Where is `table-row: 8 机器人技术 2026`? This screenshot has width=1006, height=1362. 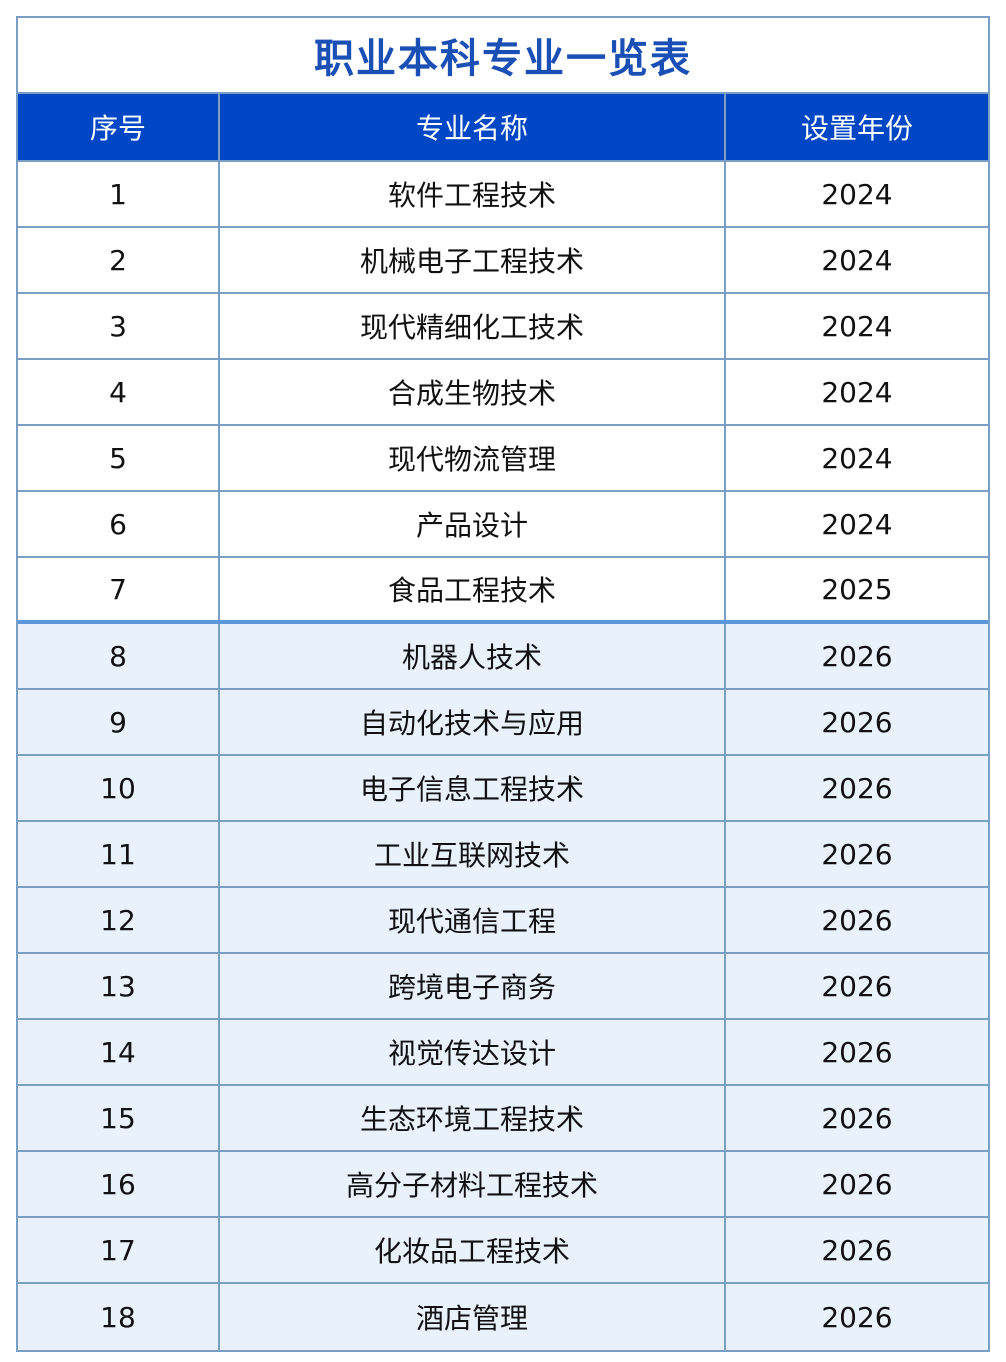 table-row: 8 机器人技术 2026 is located at coordinates (503, 657).